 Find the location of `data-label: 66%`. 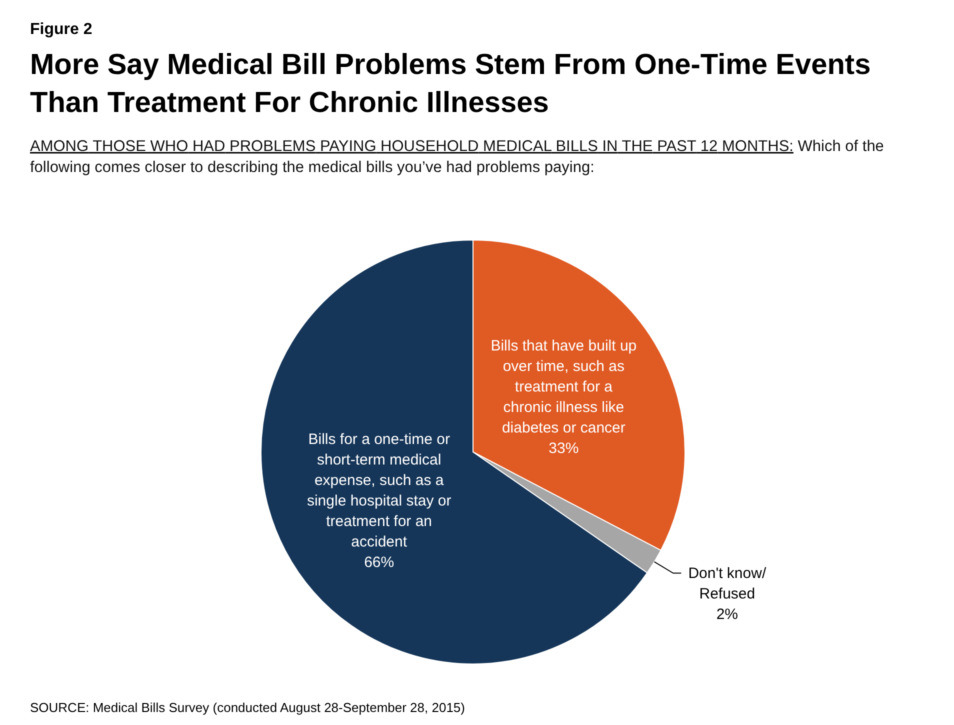

data-label: 66% is located at coordinates (379, 563).